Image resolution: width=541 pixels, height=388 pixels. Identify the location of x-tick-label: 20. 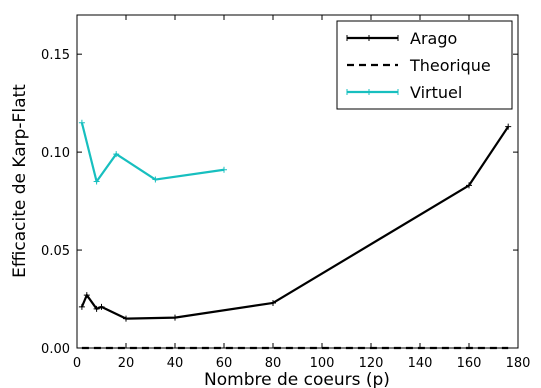
(126, 363).